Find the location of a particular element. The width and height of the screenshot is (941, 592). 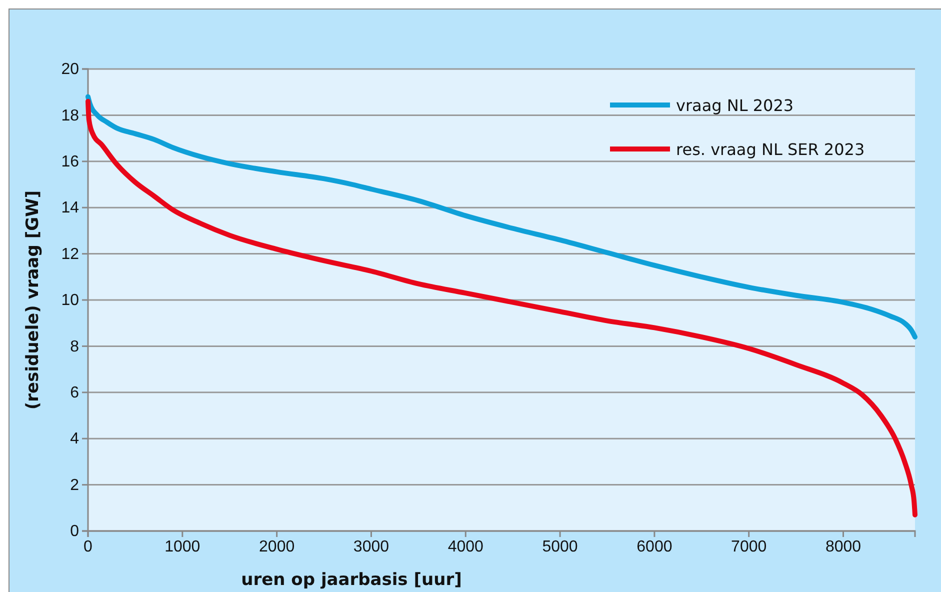

y-tick-label: 12 is located at coordinates (70, 254).